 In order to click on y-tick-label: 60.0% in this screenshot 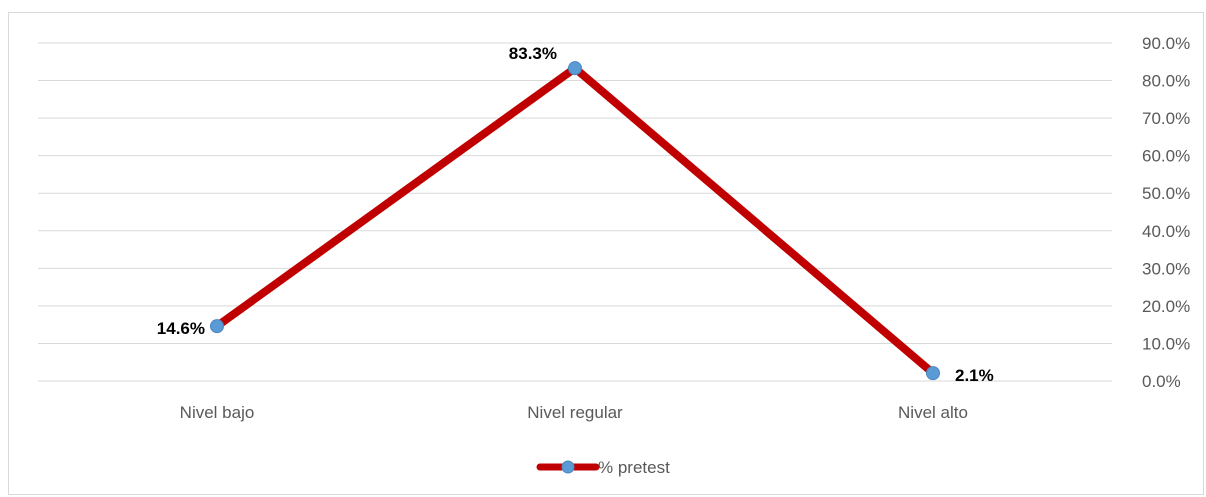, I will do `click(1166, 156)`.